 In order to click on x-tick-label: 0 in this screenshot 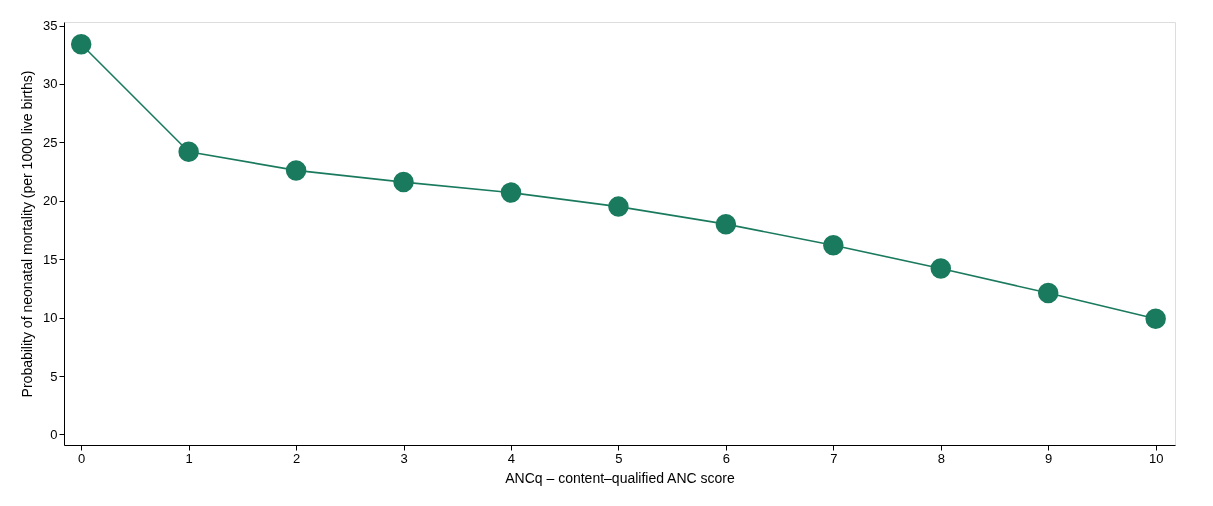, I will do `click(82, 458)`.